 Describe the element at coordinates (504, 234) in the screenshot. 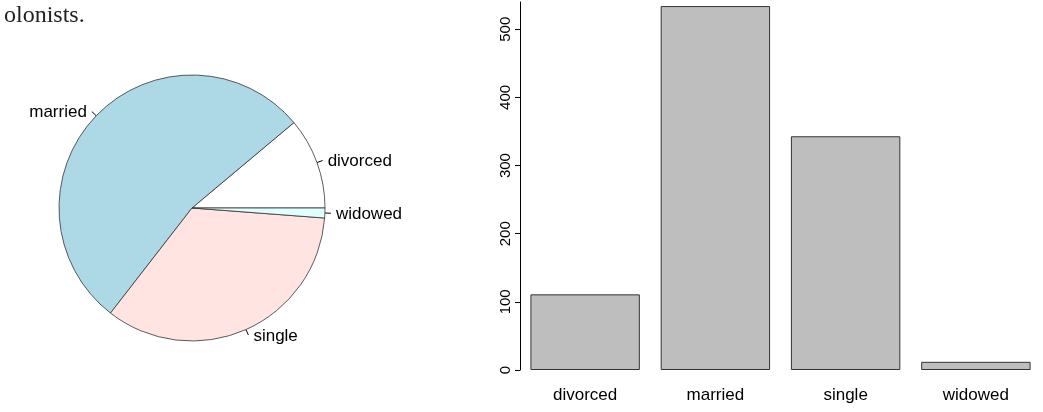

I see `y-tick-label: 200` at that location.